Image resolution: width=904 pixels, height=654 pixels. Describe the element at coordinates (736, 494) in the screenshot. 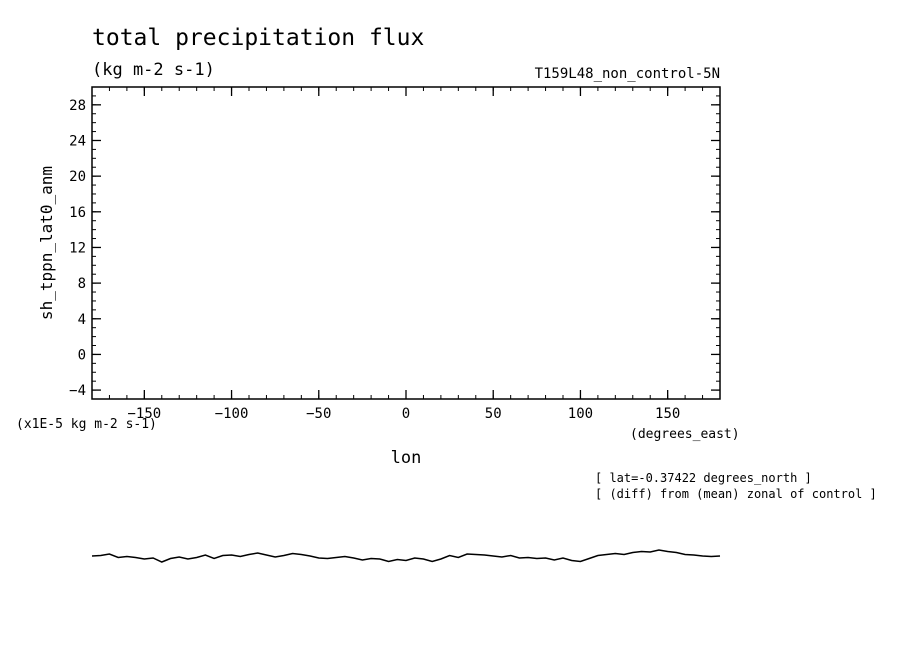

I see `annotation-diff: [ (diff) from (mean) zonal of control ]` at that location.